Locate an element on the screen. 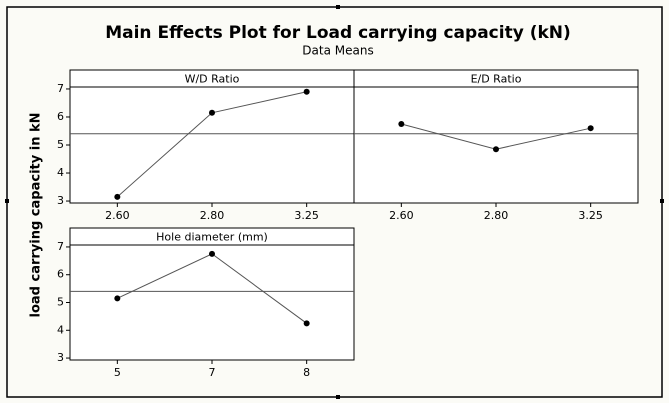 This screenshot has width=669, height=403. panel-title: E/D Ratio is located at coordinates (496, 79).